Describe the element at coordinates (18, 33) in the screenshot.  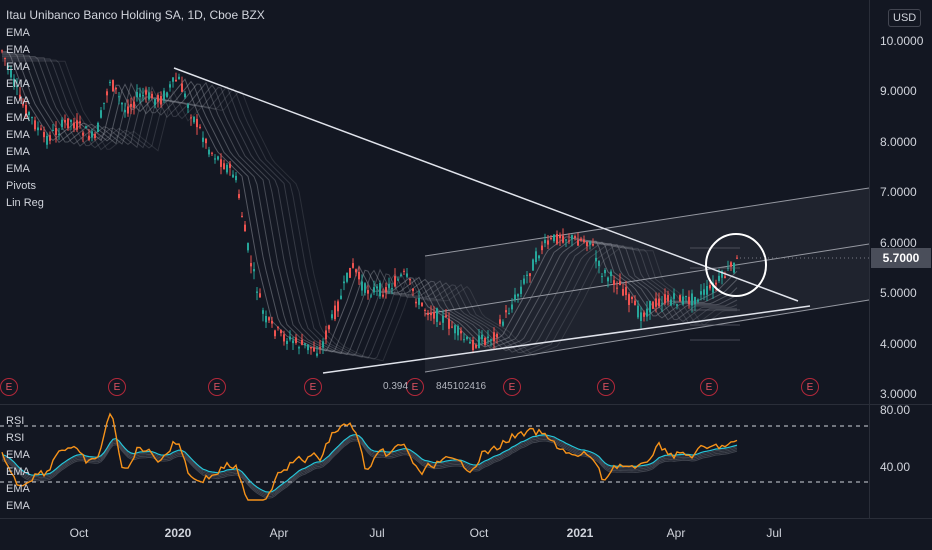
I see `indicator-ema-1: EMA` at that location.